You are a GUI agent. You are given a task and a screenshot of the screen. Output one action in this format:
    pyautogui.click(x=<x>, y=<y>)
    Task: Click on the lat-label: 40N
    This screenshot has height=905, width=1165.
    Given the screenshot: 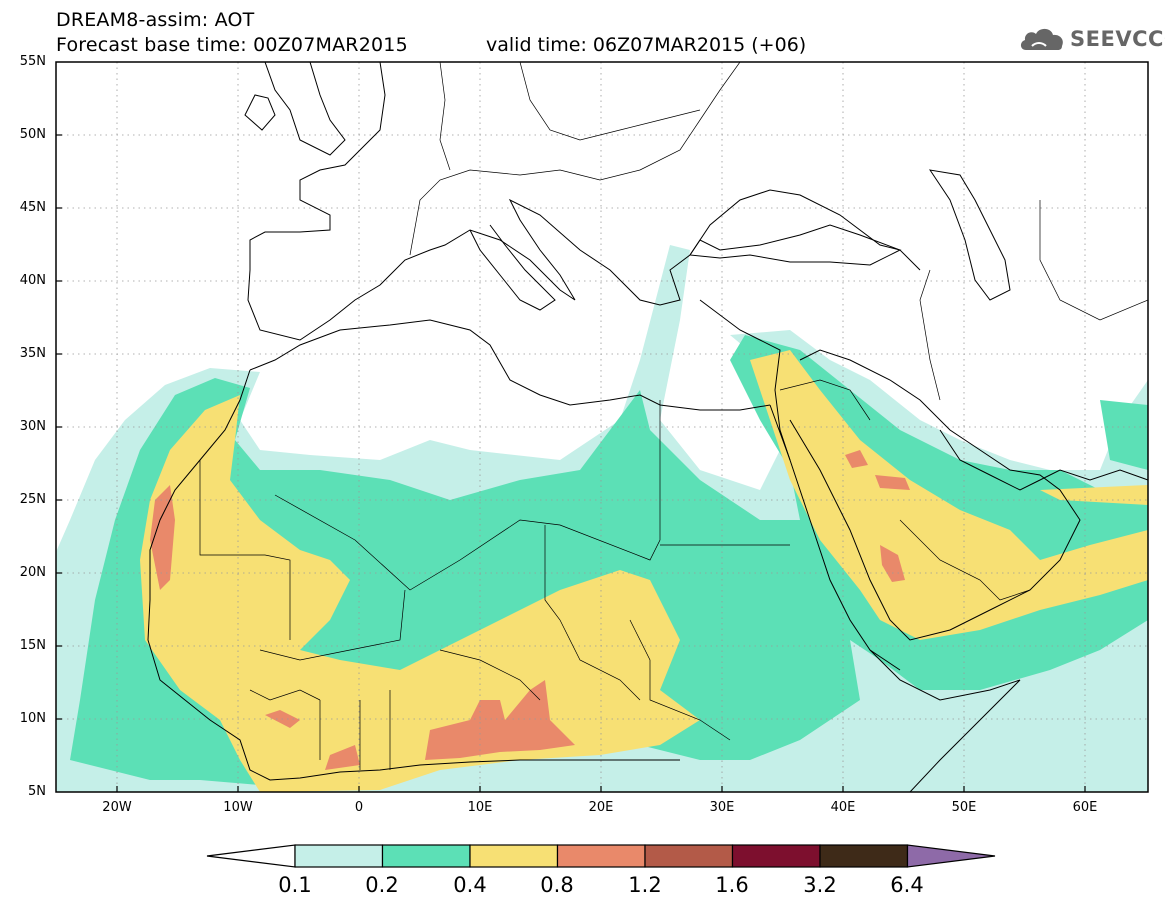 What is the action you would take?
    pyautogui.click(x=32, y=280)
    